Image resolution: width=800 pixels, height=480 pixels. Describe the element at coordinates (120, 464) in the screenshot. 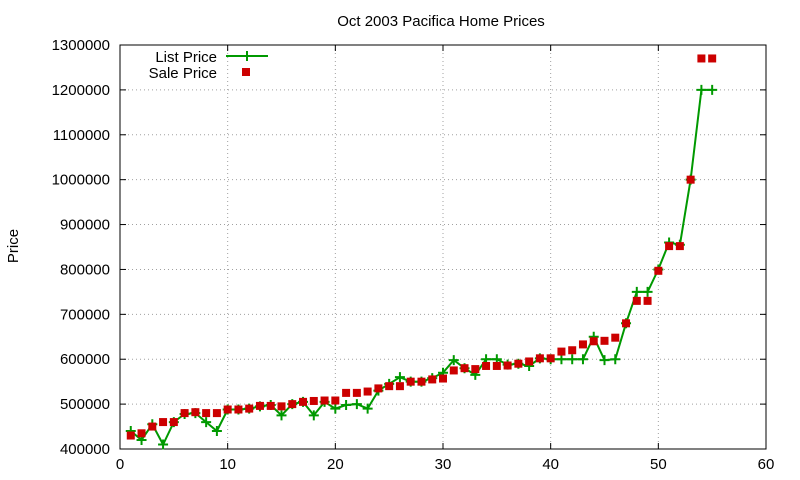

I see `x-tick-label: 0` at that location.